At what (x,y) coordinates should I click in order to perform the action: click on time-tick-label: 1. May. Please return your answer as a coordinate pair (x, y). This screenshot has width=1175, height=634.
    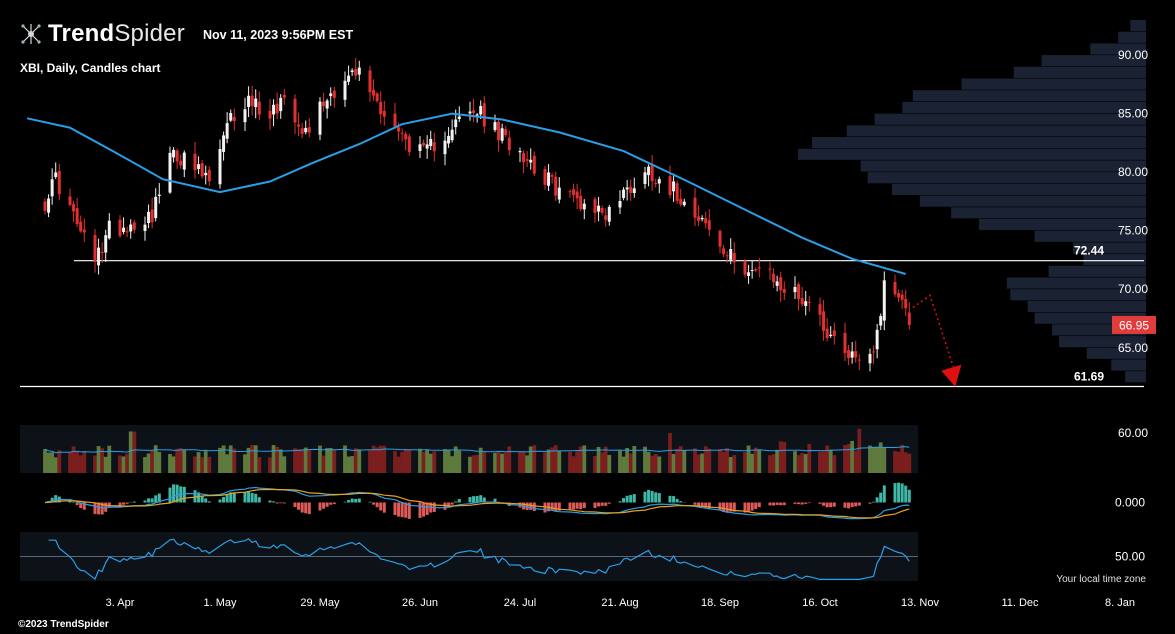
    Looking at the image, I should click on (220, 603).